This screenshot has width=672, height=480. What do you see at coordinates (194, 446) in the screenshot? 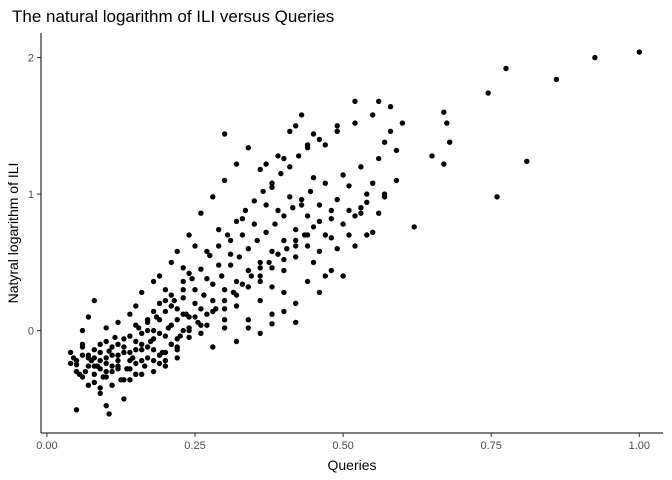
I see `x-tick-label: 0.25` at bounding box center [194, 446].